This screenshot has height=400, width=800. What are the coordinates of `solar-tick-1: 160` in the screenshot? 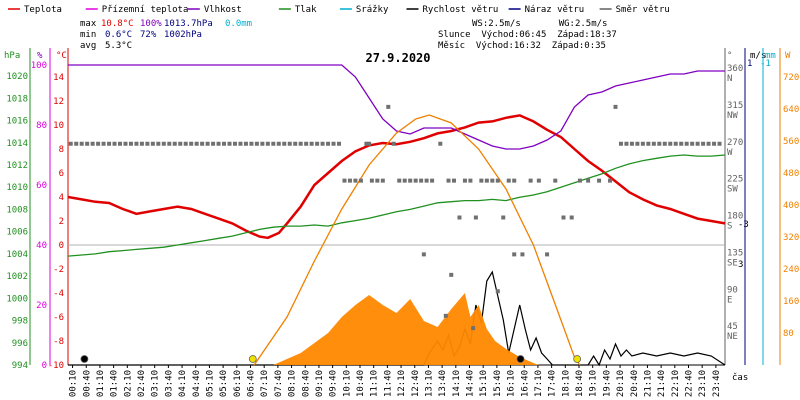 It's located at (791, 302).